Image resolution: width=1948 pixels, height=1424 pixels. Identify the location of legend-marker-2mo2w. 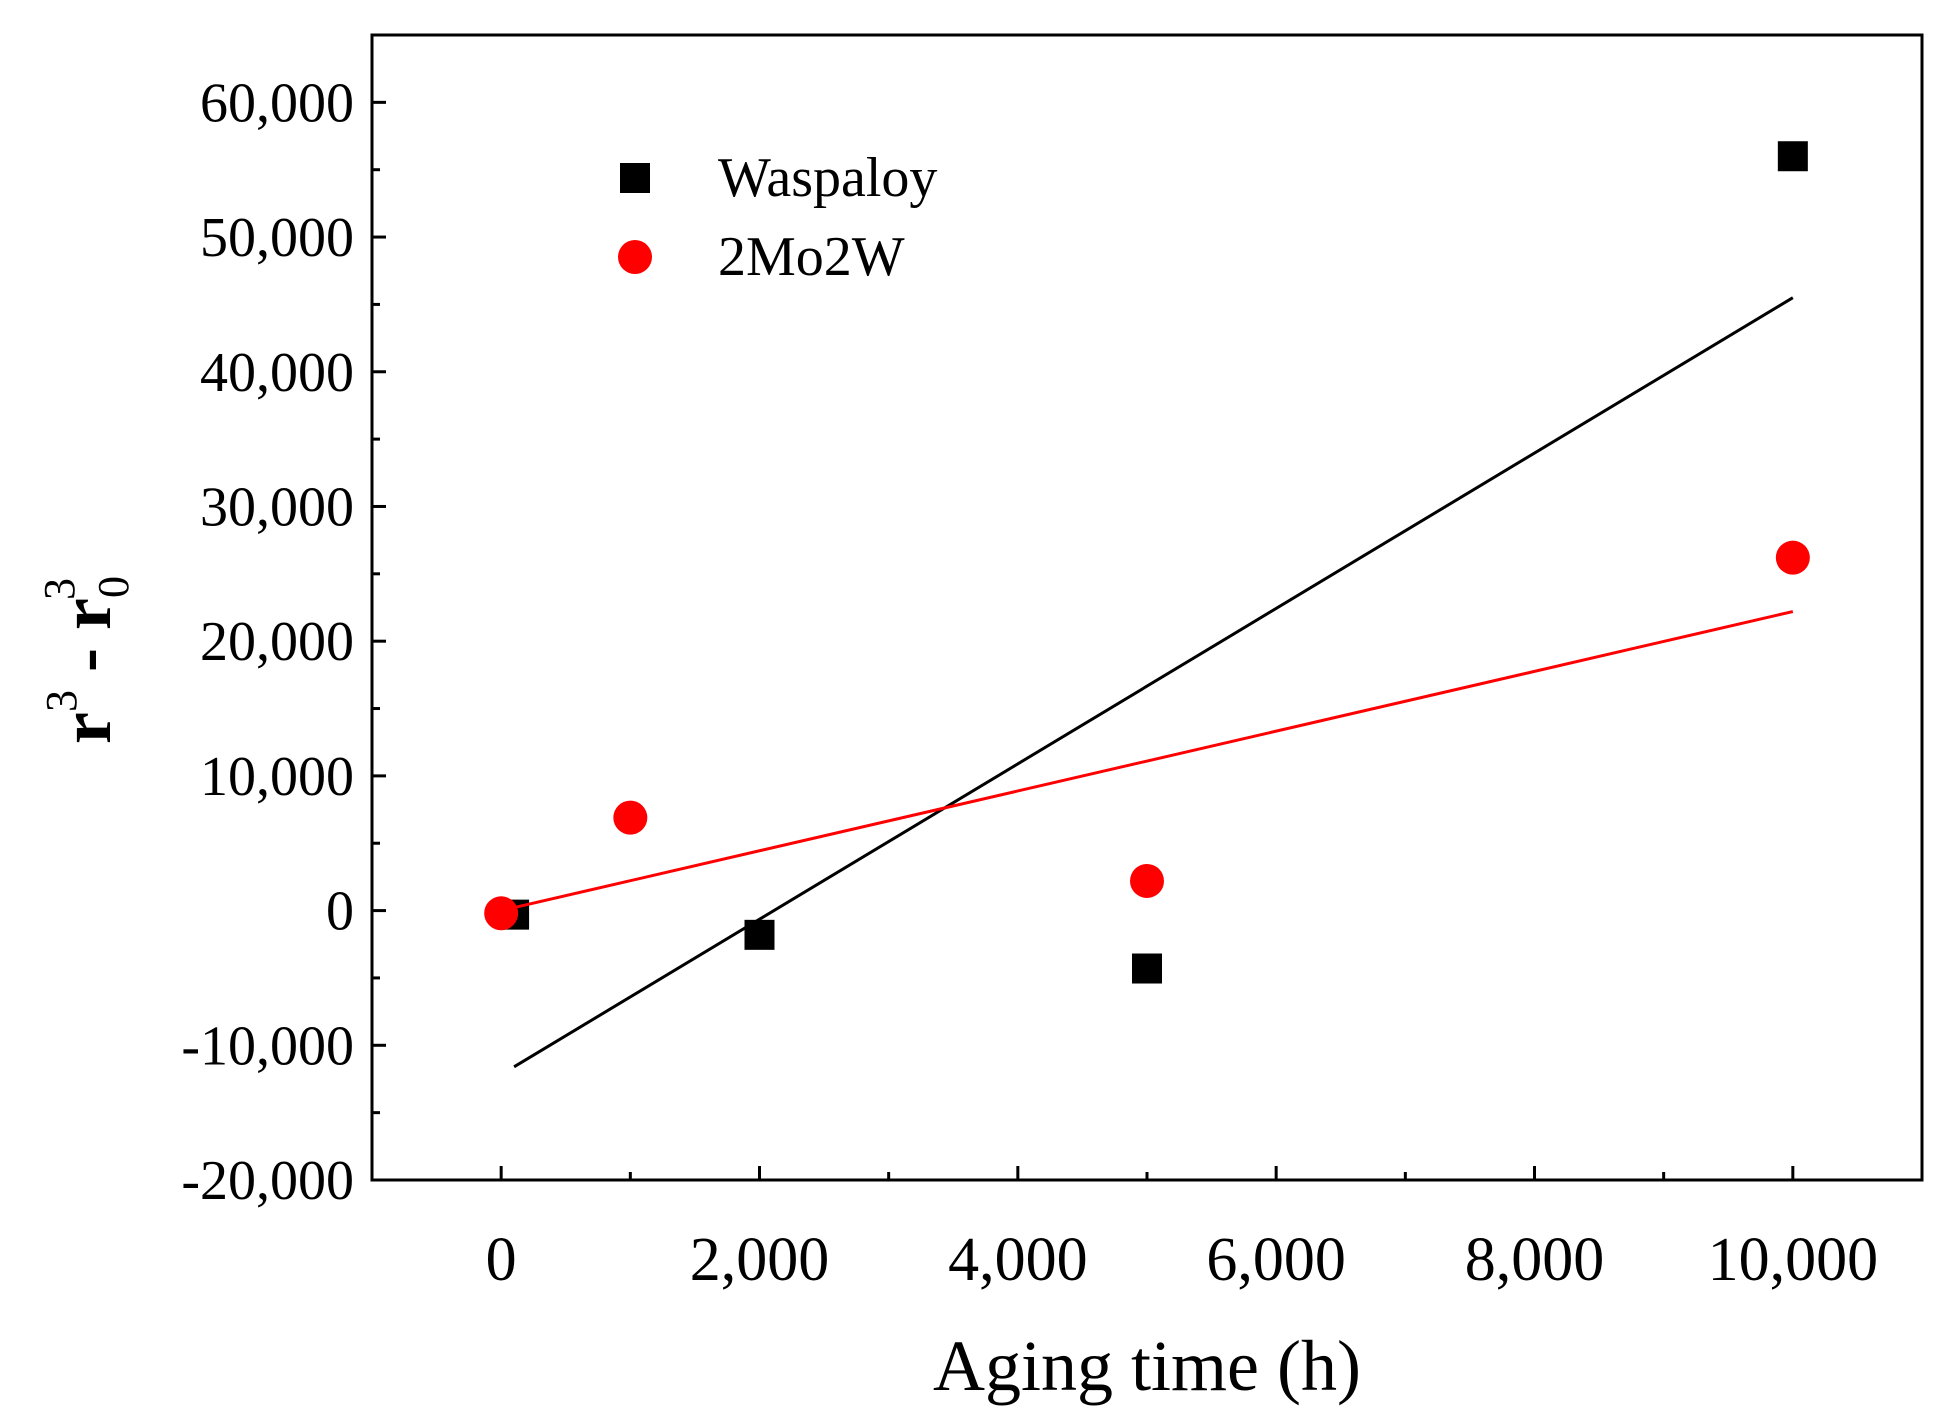
(635, 257).